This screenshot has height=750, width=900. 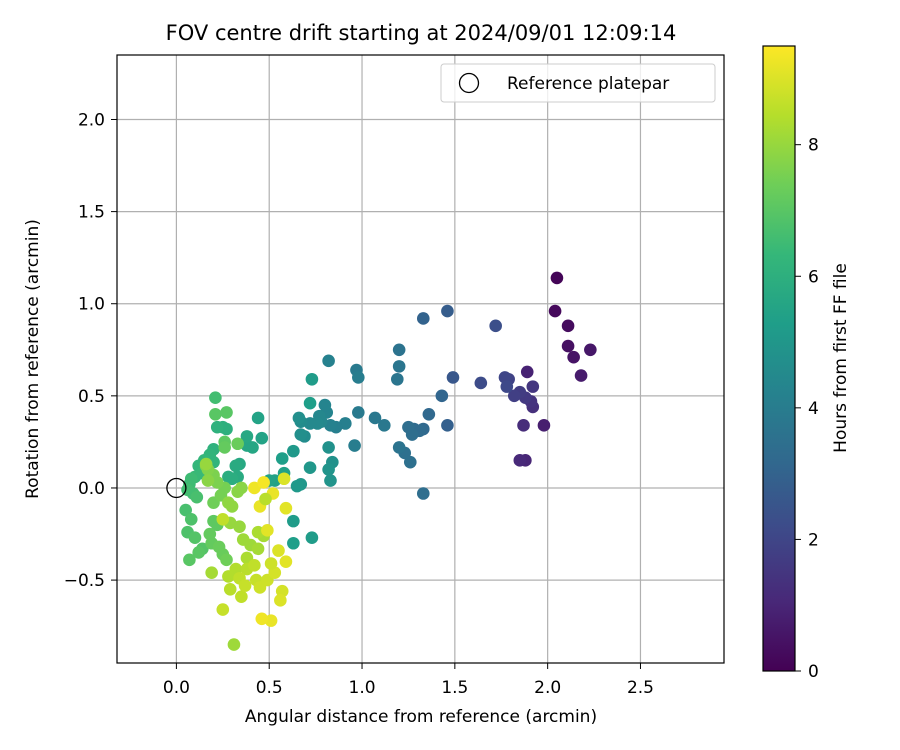 I want to click on y-axis-label: Rotation from reference (arcmin), so click(x=33, y=359).